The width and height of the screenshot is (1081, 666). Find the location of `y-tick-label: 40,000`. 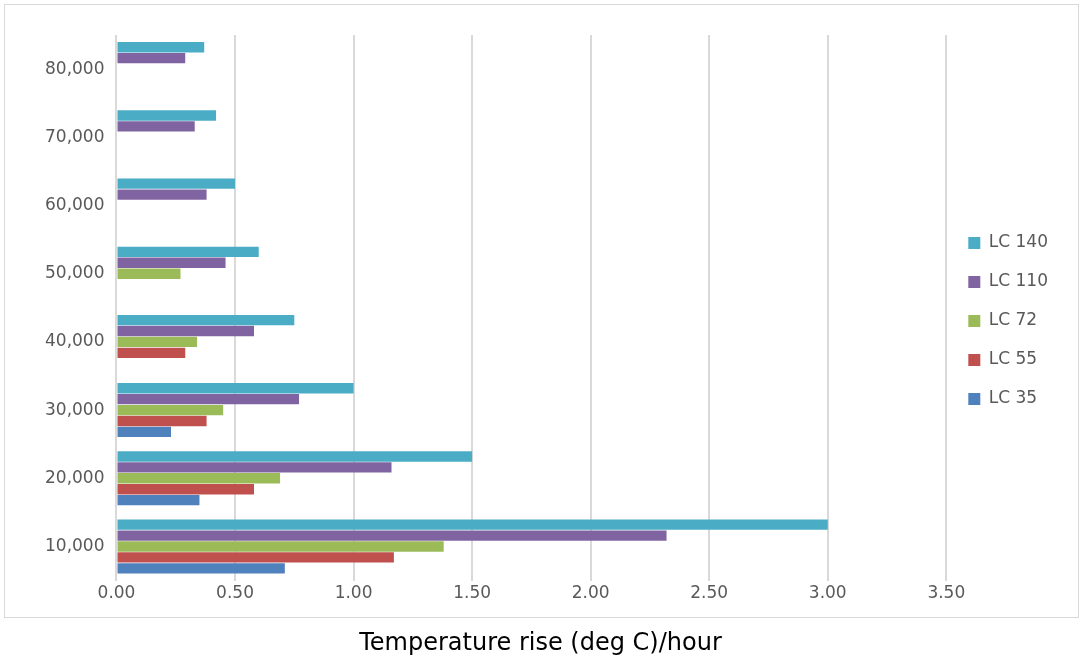

y-tick-label: 40,000 is located at coordinates (75, 340).